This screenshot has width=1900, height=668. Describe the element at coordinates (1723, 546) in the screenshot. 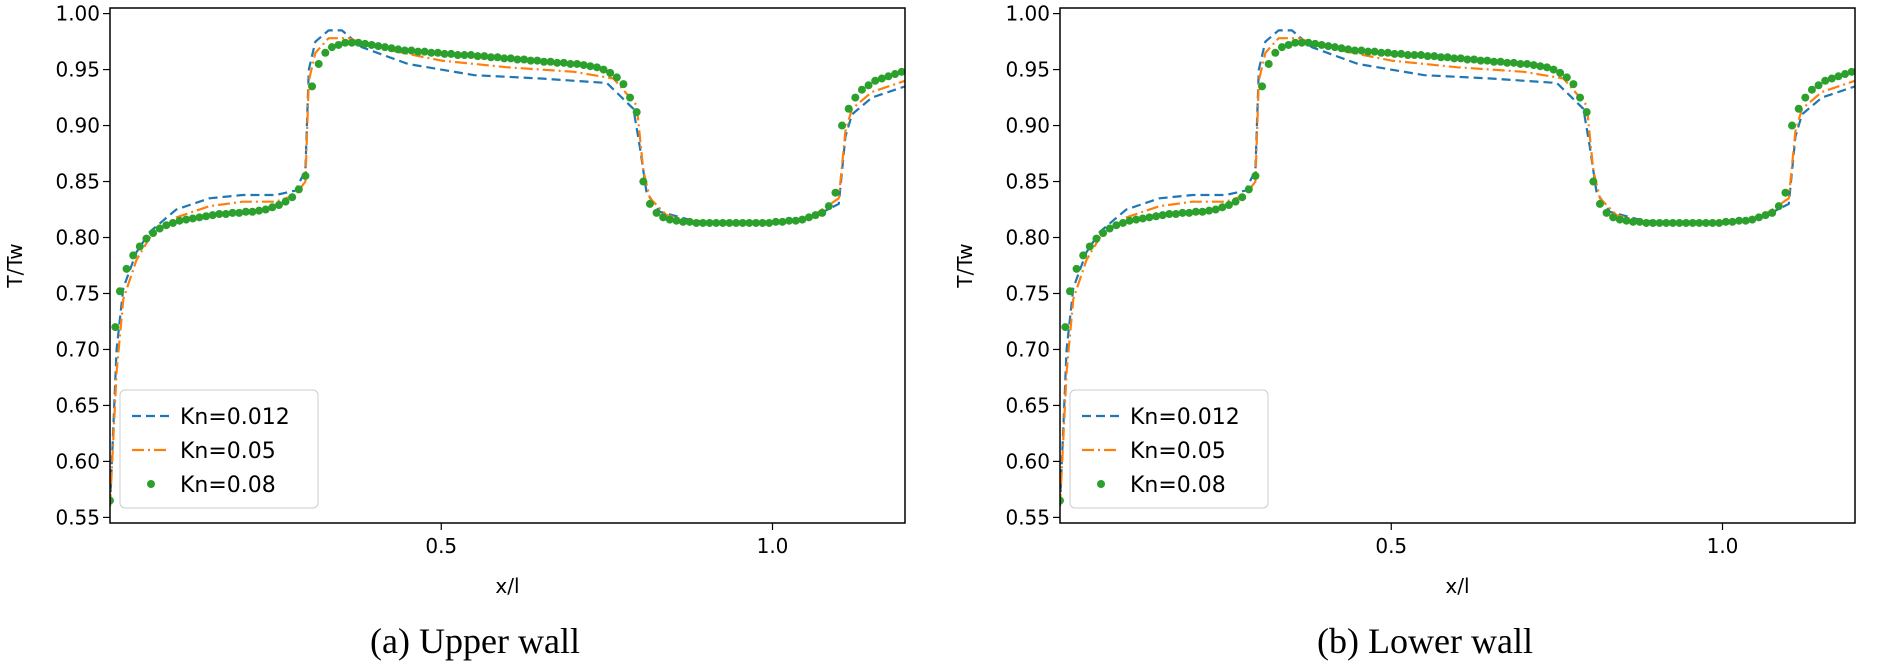

I see `x-tick-label: 1.0` at that location.